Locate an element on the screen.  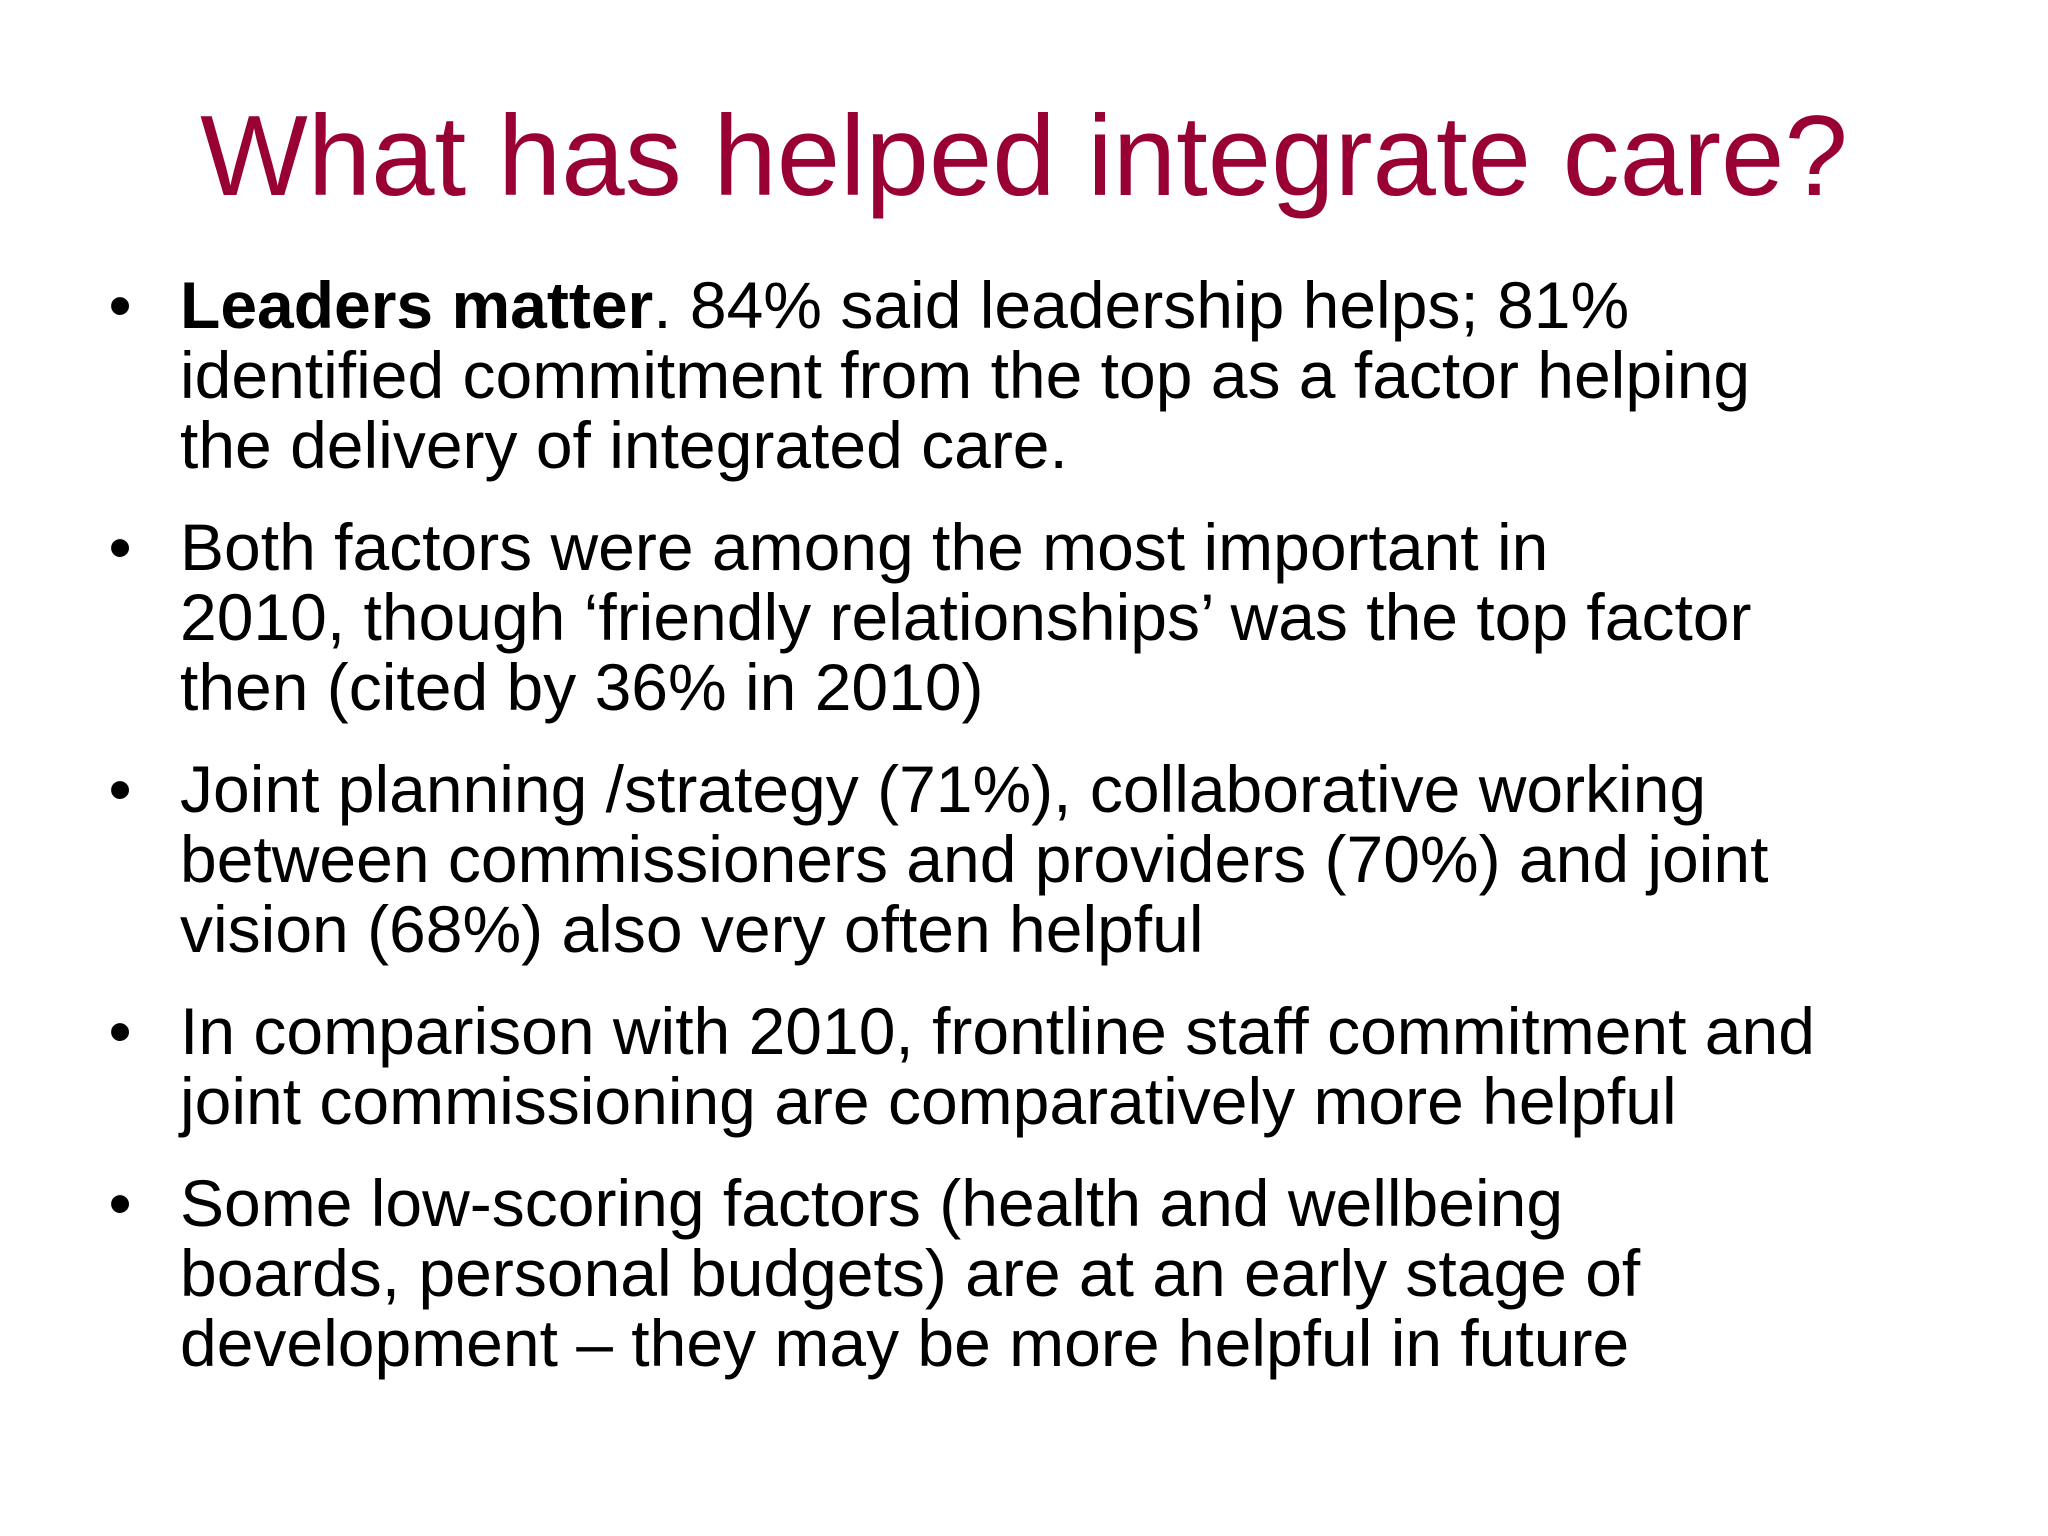
bullet-3-line-3: vision (68%) also very often helpful is located at coordinates (692, 929).